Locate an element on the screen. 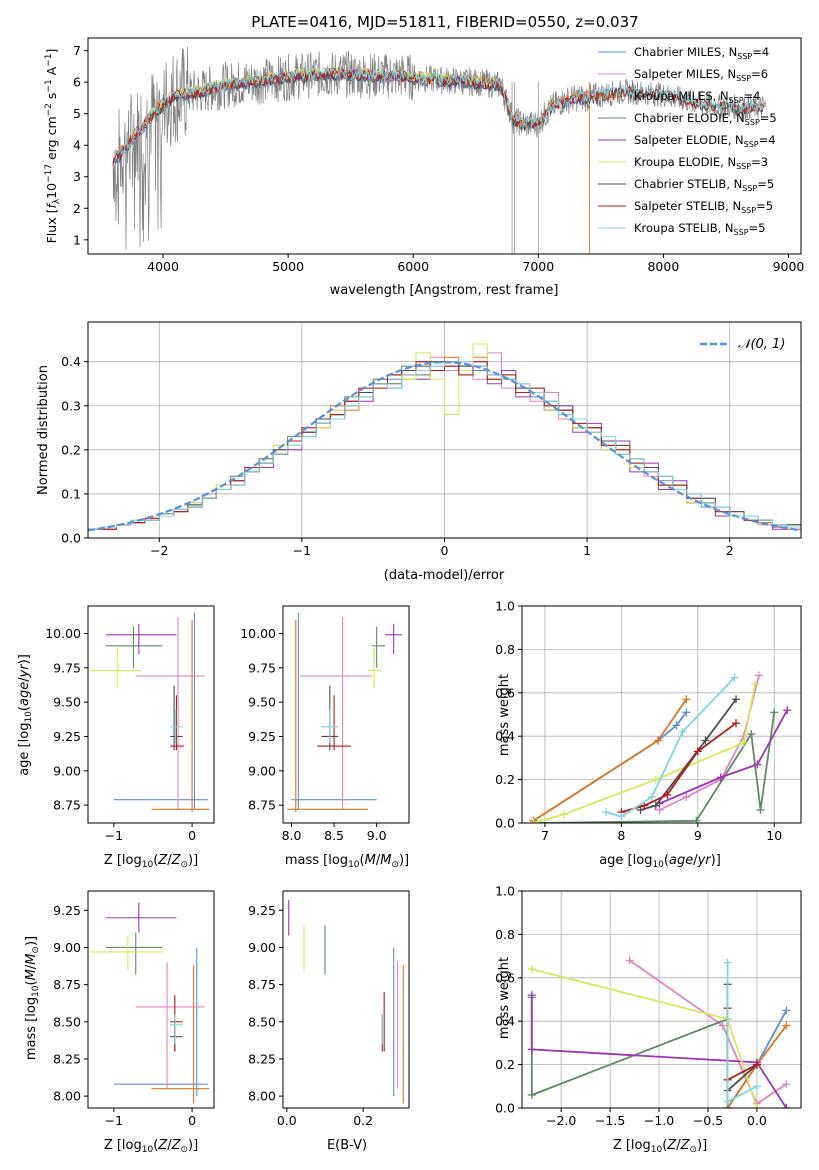 Image resolution: width=819 pixels, height=1170 pixels. model-spectrum-line is located at coordinates (438, 117).